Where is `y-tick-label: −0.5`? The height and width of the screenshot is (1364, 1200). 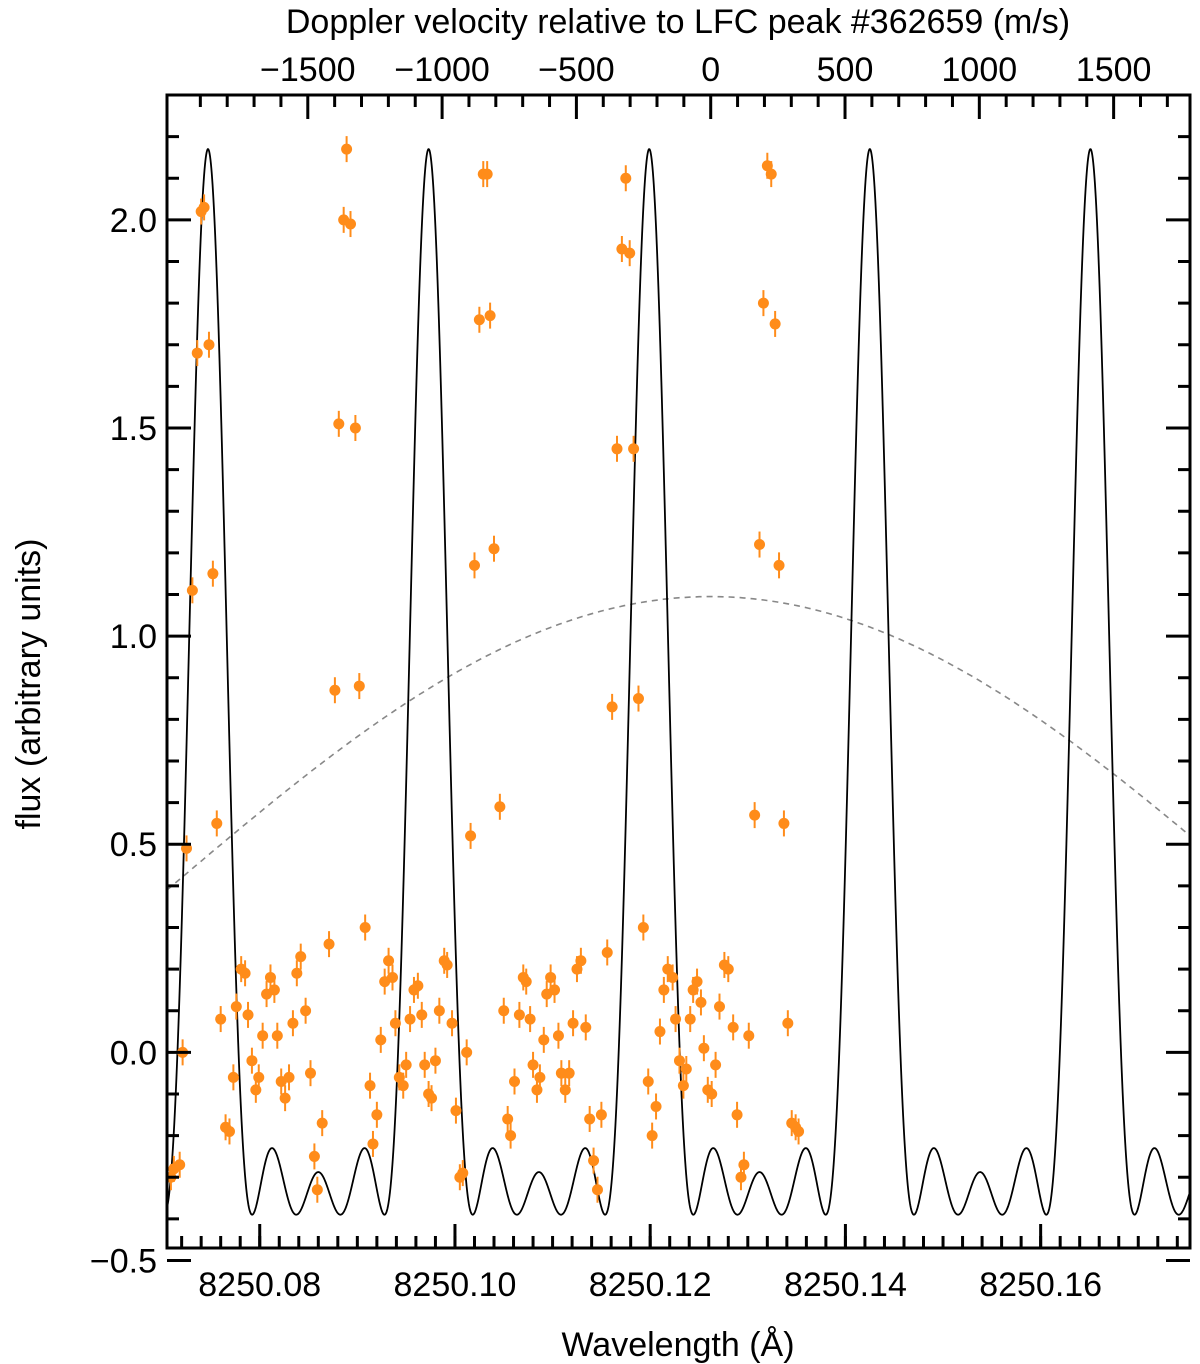
y-tick-label: −0.5 is located at coordinates (123, 1261).